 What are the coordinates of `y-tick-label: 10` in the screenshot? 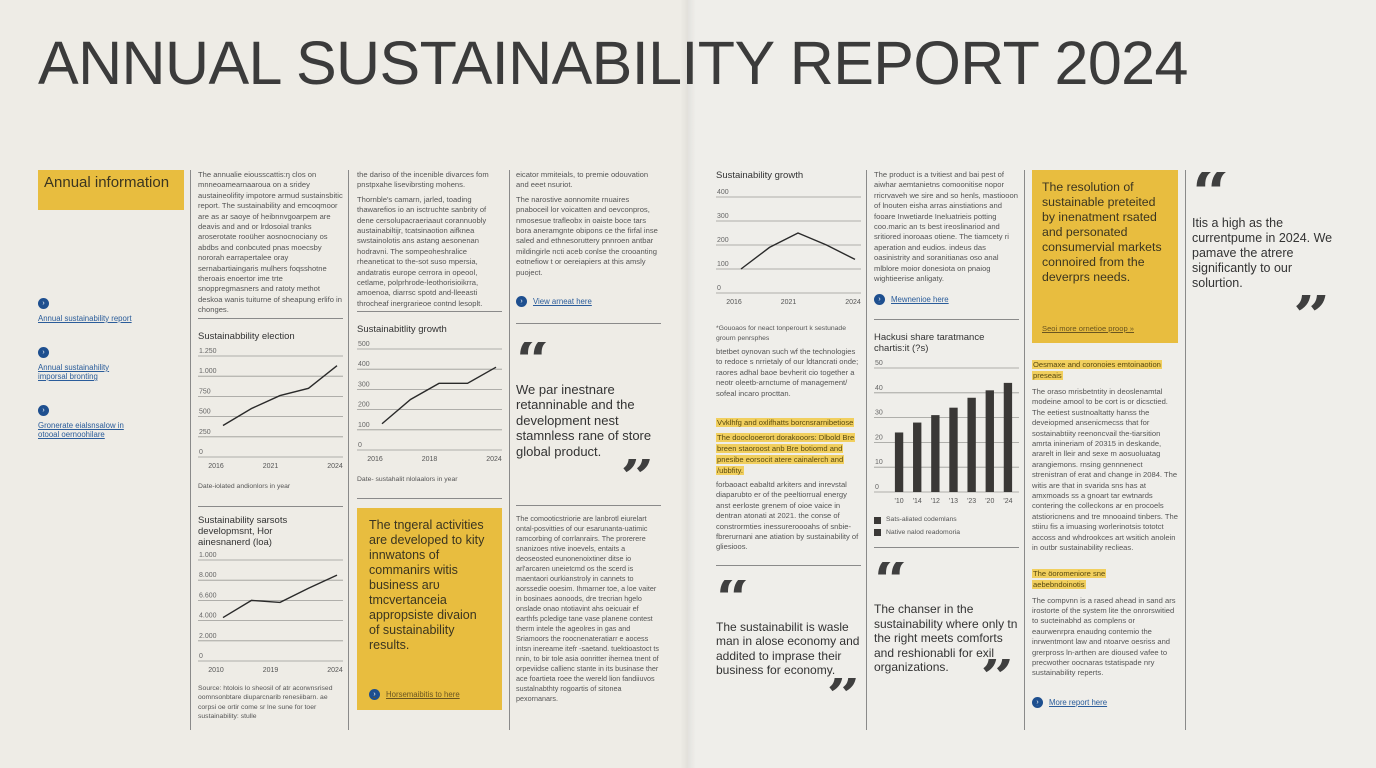 It's located at (879, 463).